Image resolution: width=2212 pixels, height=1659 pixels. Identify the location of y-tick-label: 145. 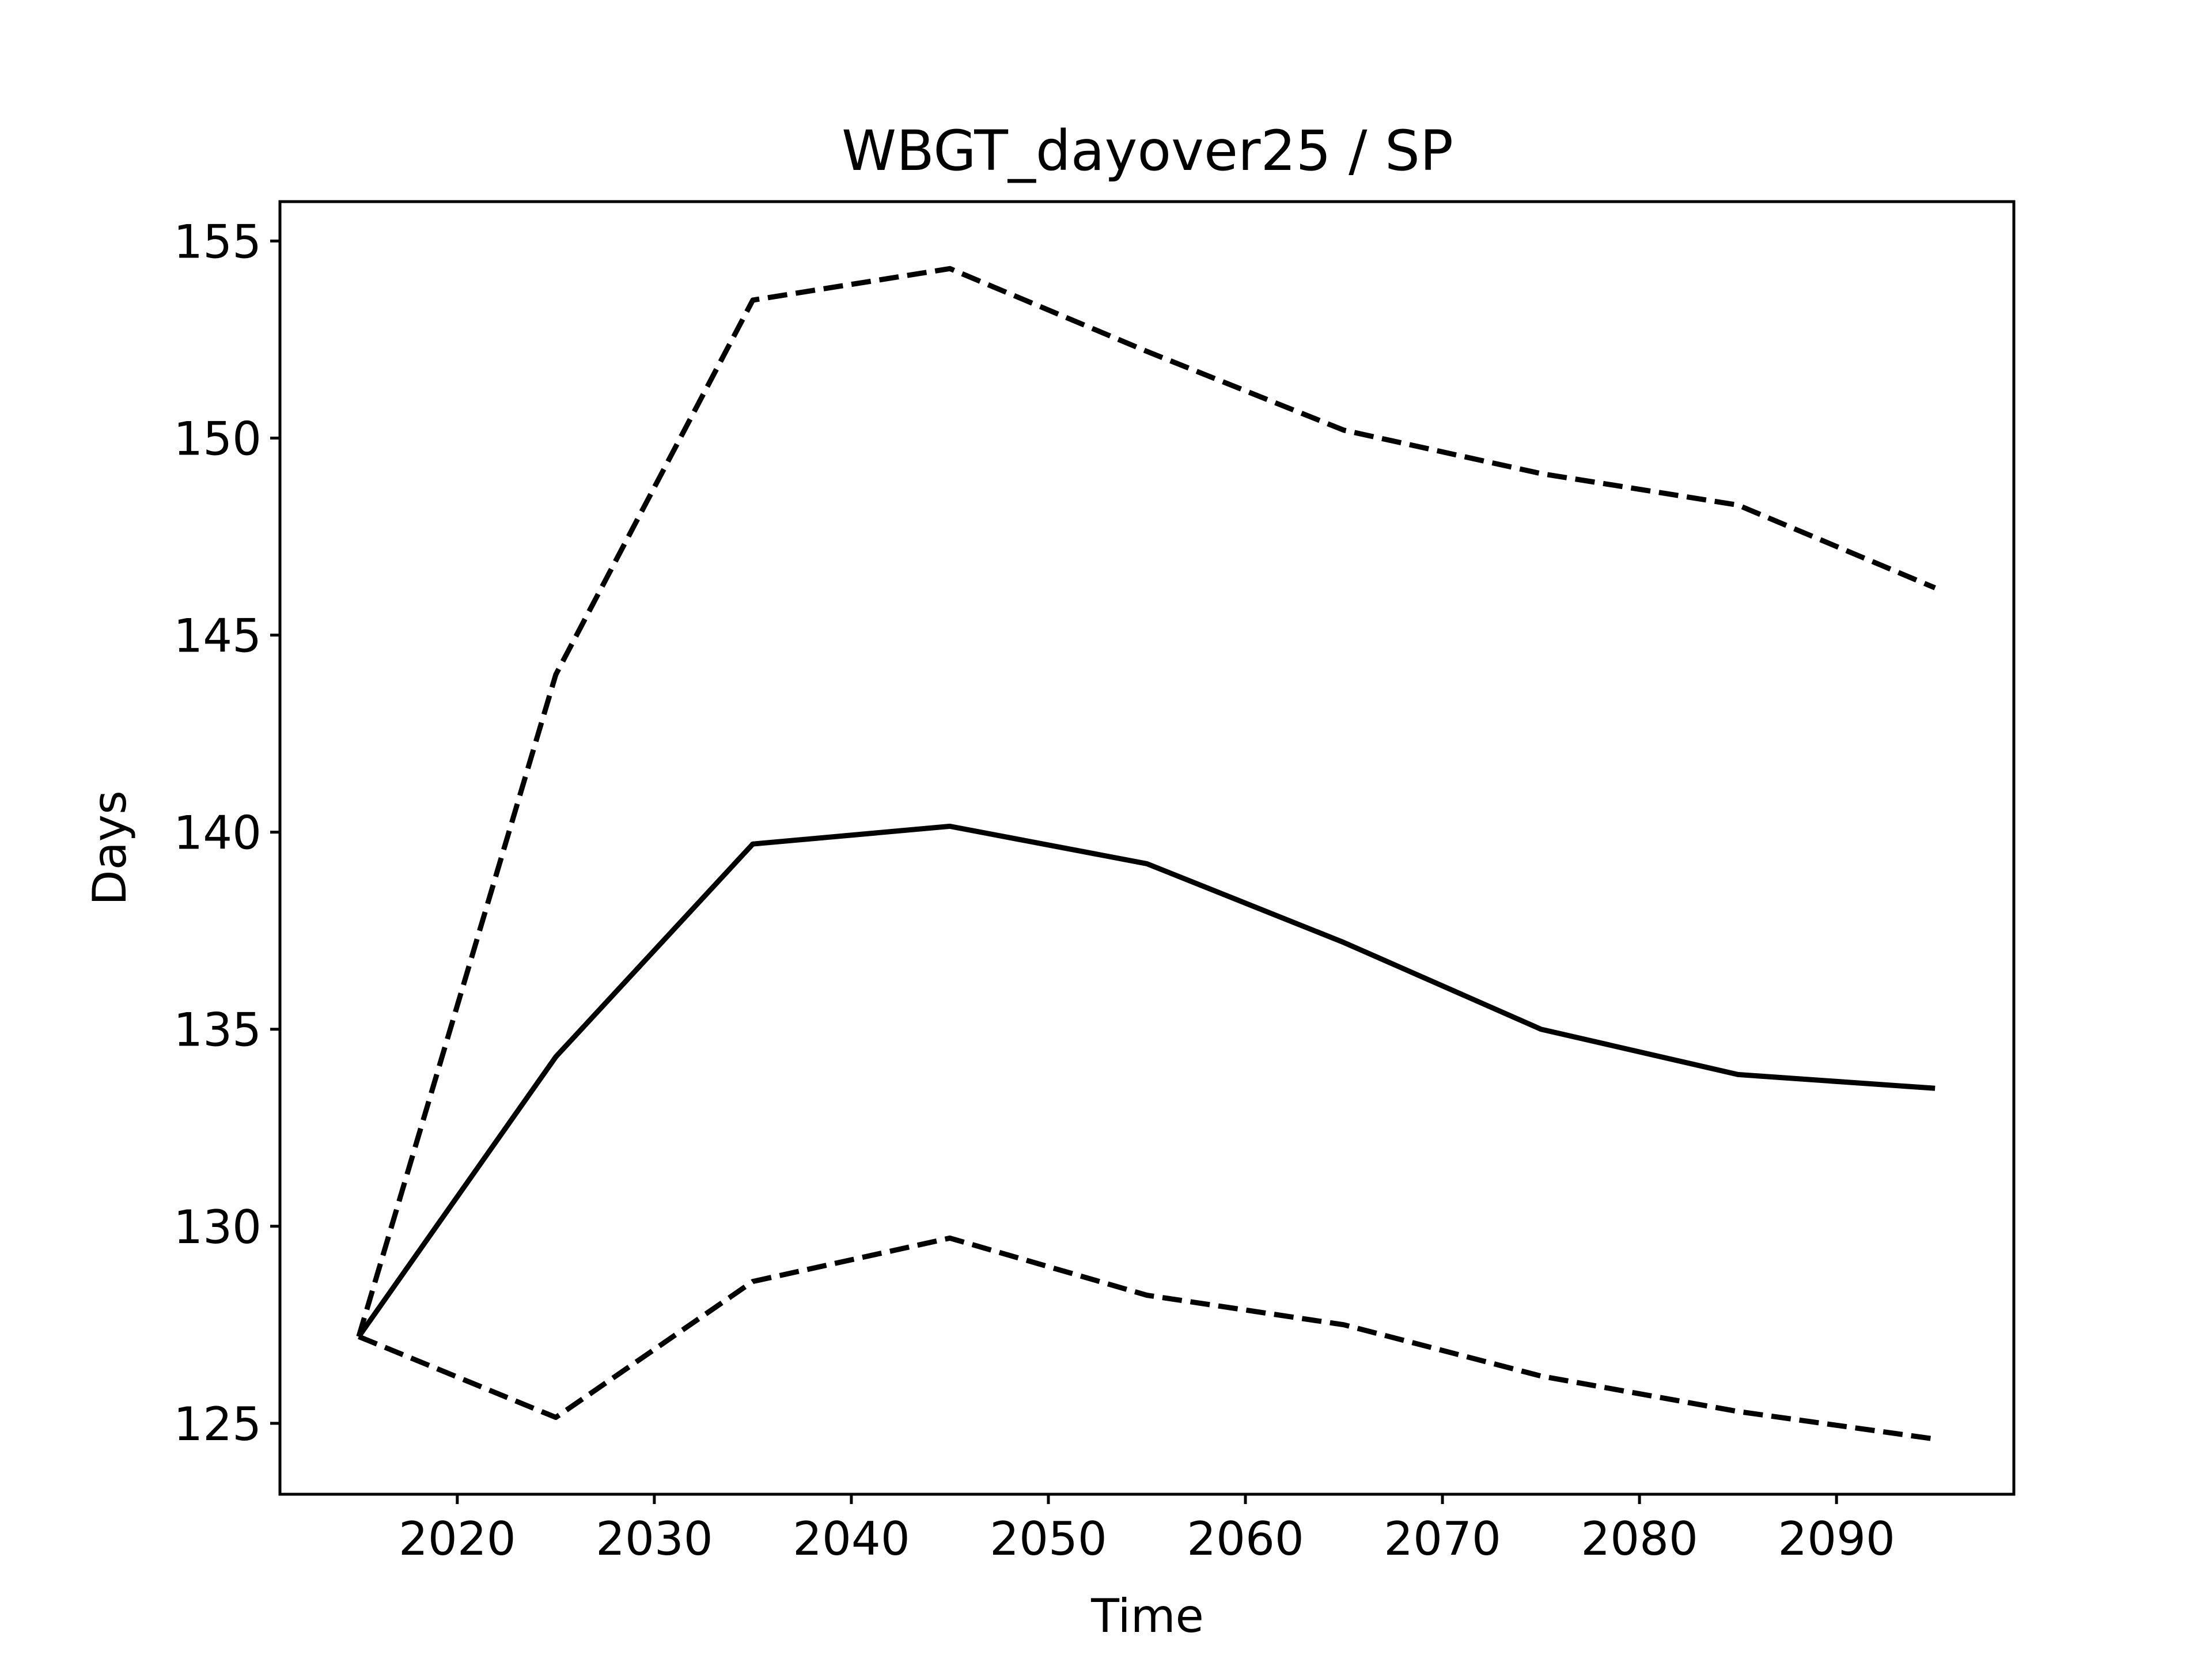
(217, 636).